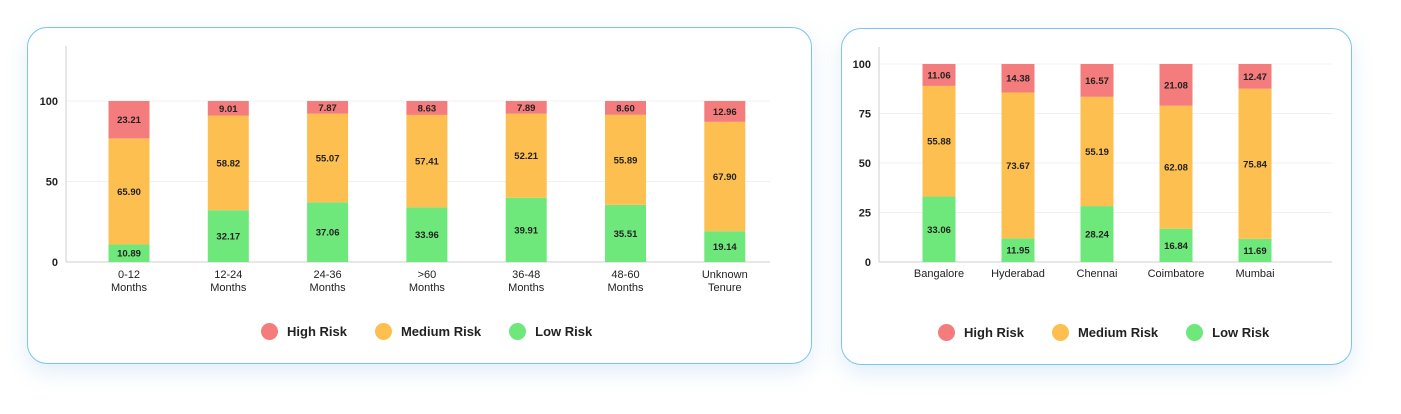 The image size is (1401, 414). Describe the element at coordinates (865, 115) in the screenshot. I see `y-tick-label: 75` at that location.